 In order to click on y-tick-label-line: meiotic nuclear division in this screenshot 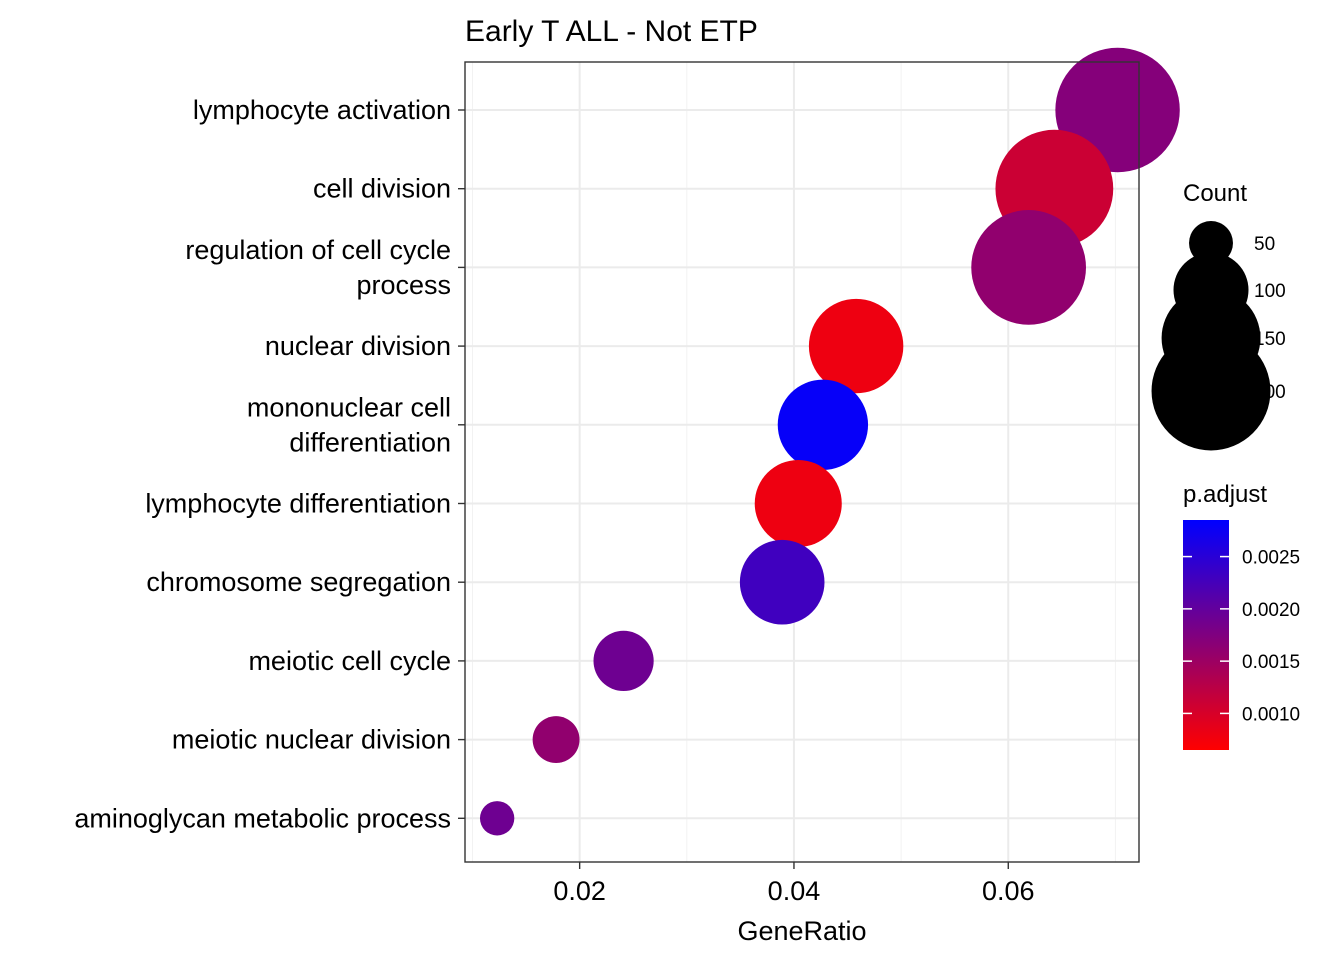, I will do `click(311, 740)`.